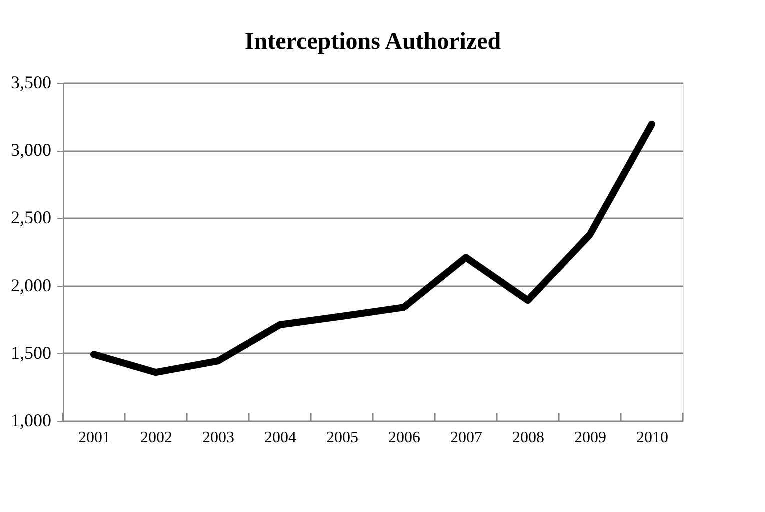 The width and height of the screenshot is (765, 512). I want to click on y-tick-label: 2,500, so click(31, 218).